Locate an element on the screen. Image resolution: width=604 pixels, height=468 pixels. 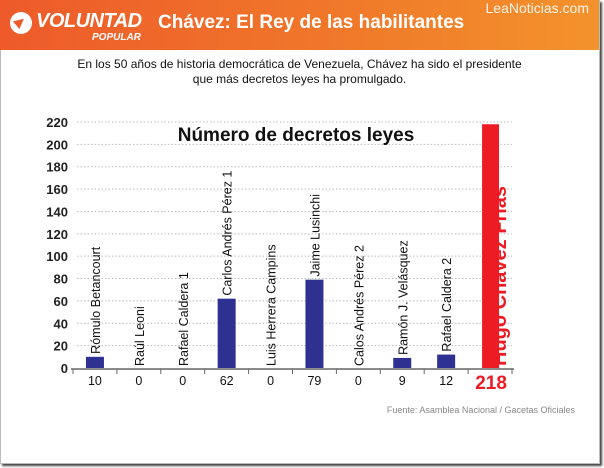
y-tick-label: 0 is located at coordinates (64, 368).